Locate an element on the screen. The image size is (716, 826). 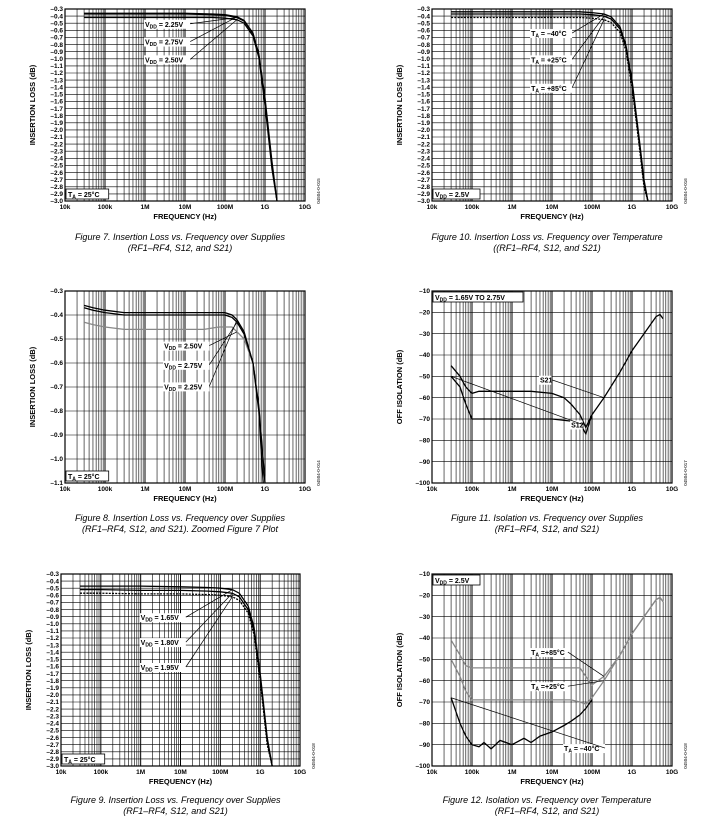
series-annotation: TA = +85°C is located at coordinates (549, 90).